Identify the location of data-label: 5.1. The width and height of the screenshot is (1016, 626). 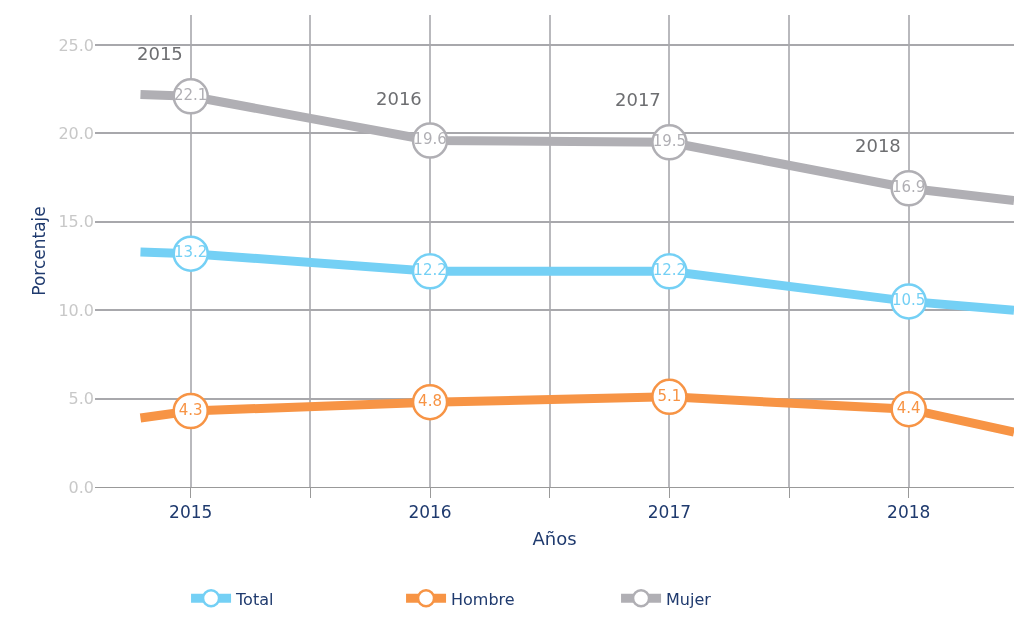
(669, 395).